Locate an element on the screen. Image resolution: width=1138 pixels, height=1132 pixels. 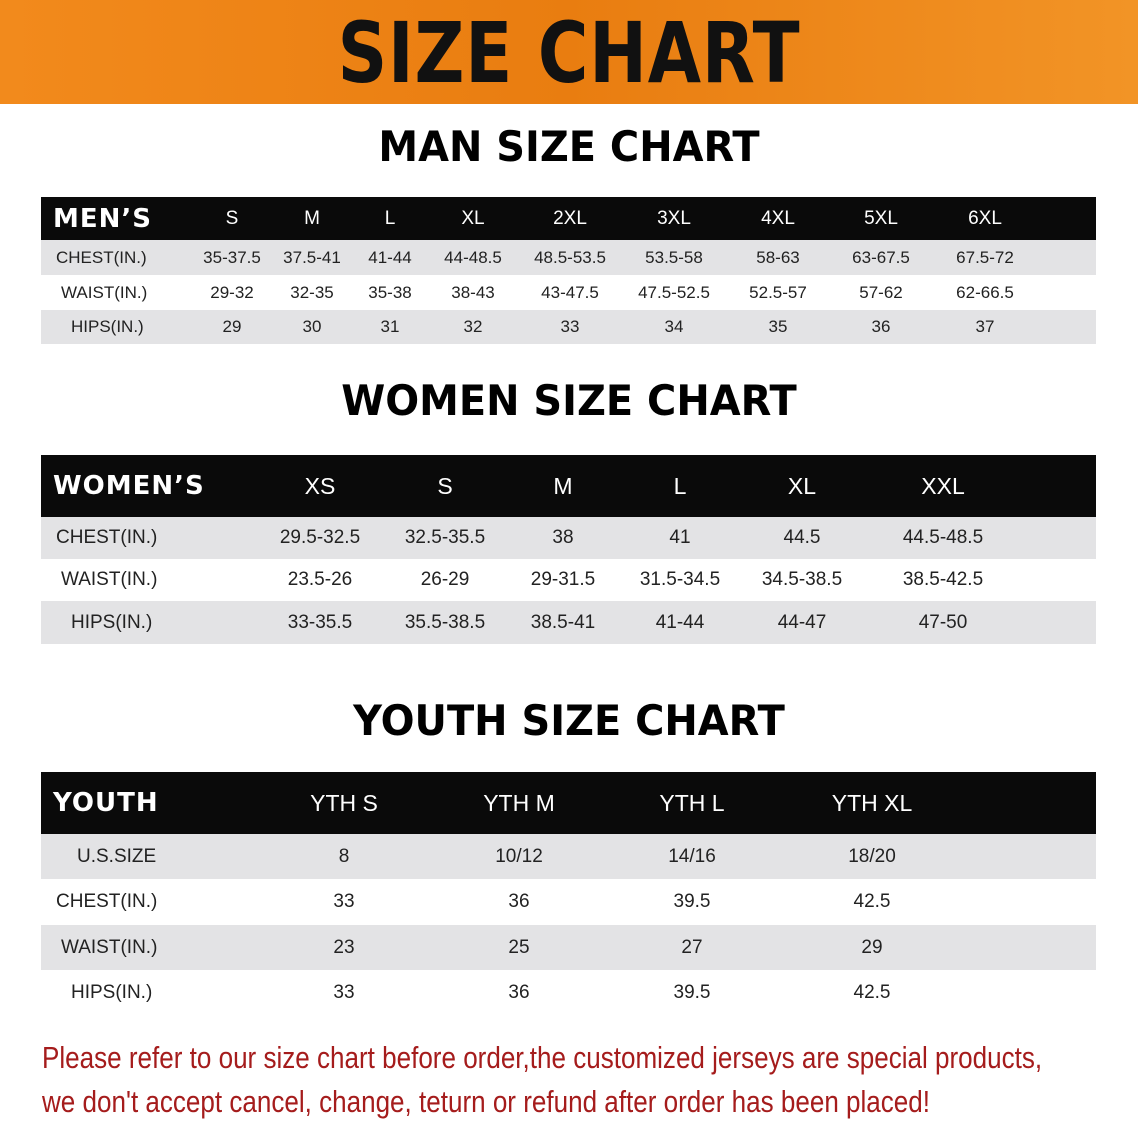
table-cell: 35.5-38.5 is located at coordinates (445, 622).